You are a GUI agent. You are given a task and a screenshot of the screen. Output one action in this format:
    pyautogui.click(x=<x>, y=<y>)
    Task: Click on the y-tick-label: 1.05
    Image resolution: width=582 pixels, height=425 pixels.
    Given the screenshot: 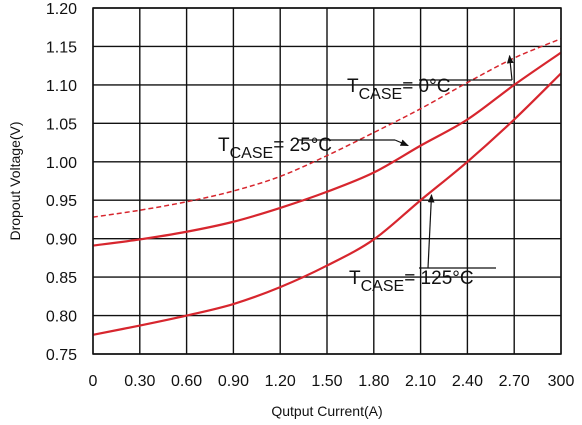 What is the action you would take?
    pyautogui.click(x=61, y=124)
    